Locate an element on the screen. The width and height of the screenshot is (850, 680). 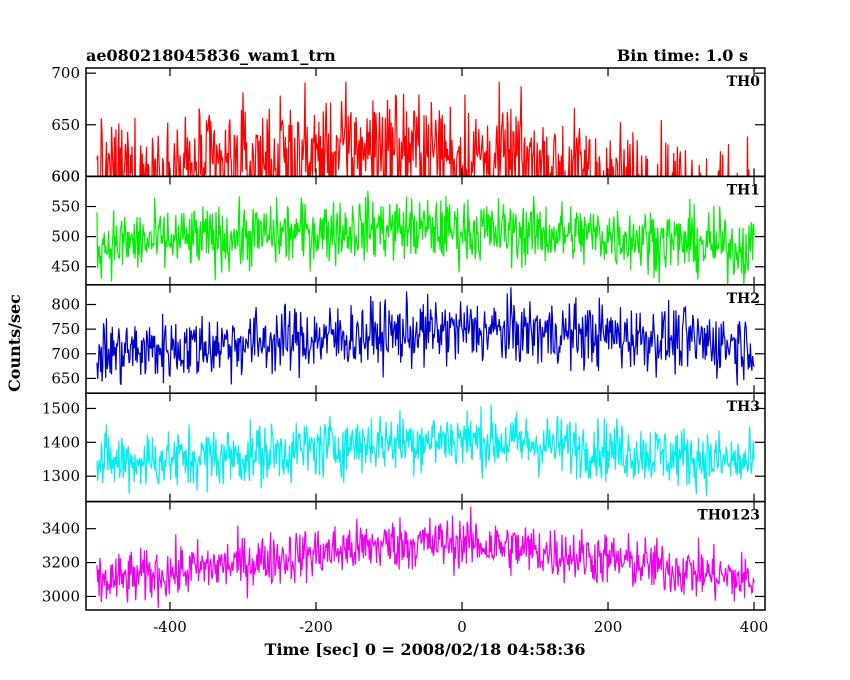
panel-label: TH2 is located at coordinates (743, 299).